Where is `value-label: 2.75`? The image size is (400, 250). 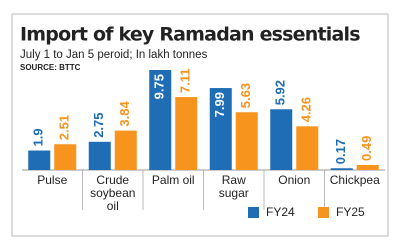
value-label: 2.75 is located at coordinates (98, 124).